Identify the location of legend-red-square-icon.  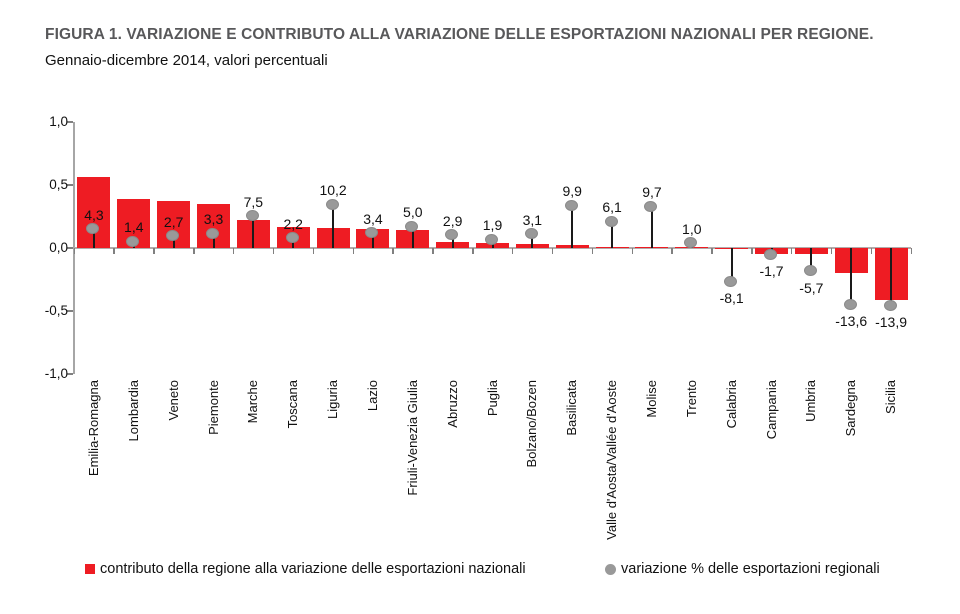
(90, 569).